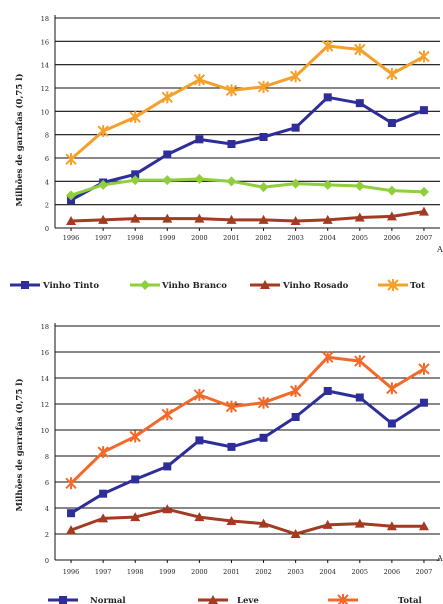 Image resolution: width=443 pixels, height=604 pixels. I want to click on y-tick-label: 16, so click(45, 42).